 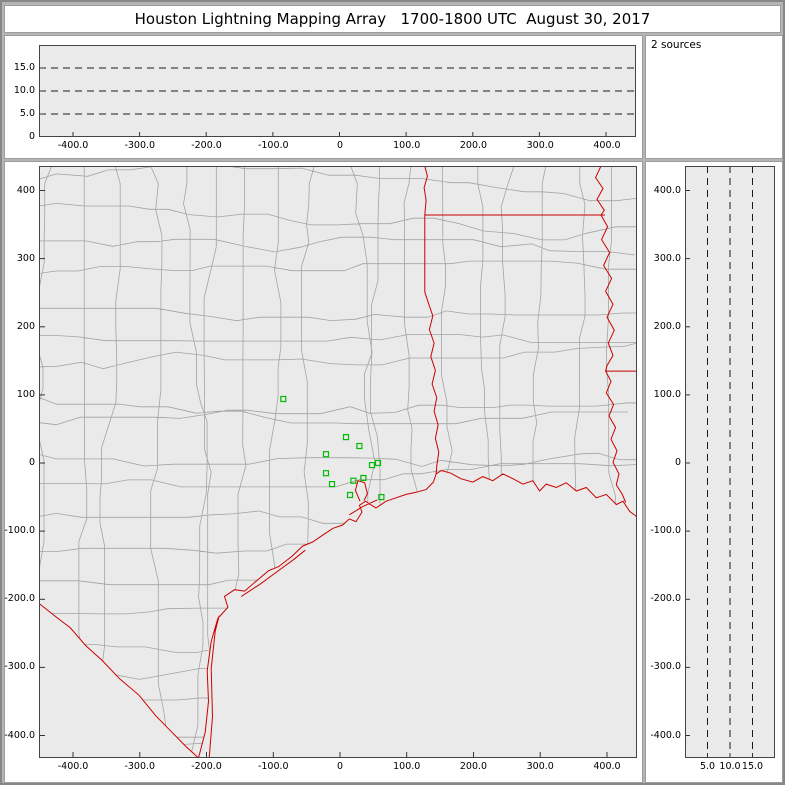 I want to click on axis-tick-label: 400, so click(x=25, y=190).